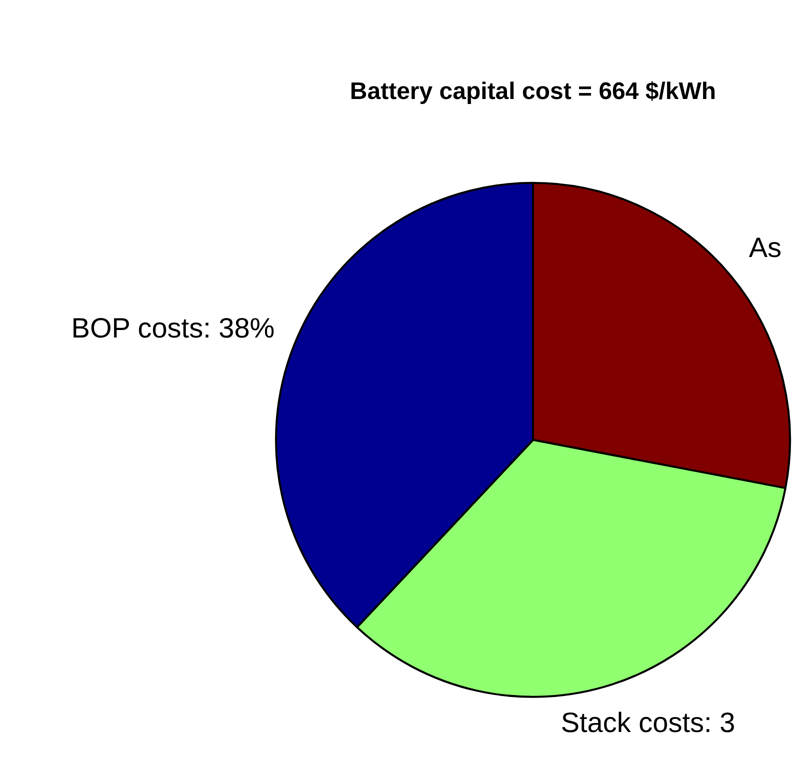  Describe the element at coordinates (765, 248) in the screenshot. I see `slice-label: As` at that location.